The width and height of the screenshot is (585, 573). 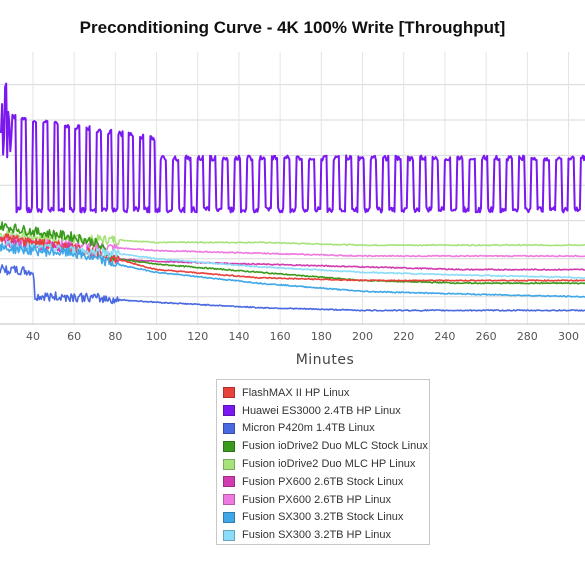 I want to click on legend-item: Fusion SX300 3.2TB HP Linux, so click(x=326, y=535).